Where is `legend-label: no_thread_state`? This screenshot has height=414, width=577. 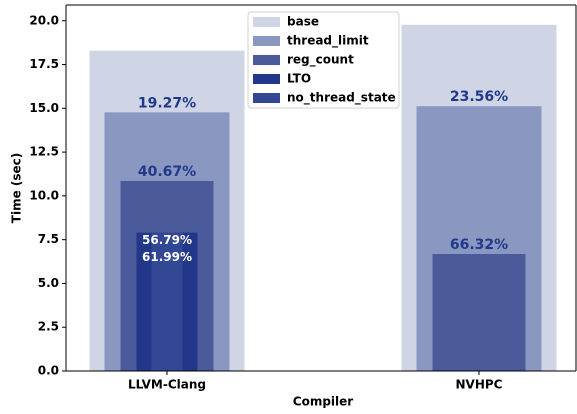 legend-label: no_thread_state is located at coordinates (341, 98).